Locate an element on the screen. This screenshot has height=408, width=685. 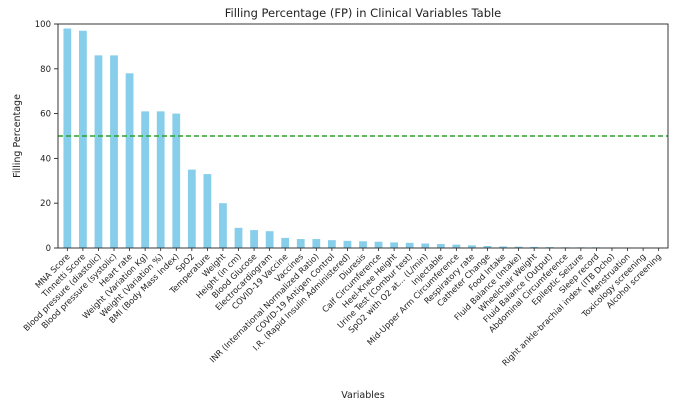
y-tick-label: 80 is located at coordinates (45, 70).